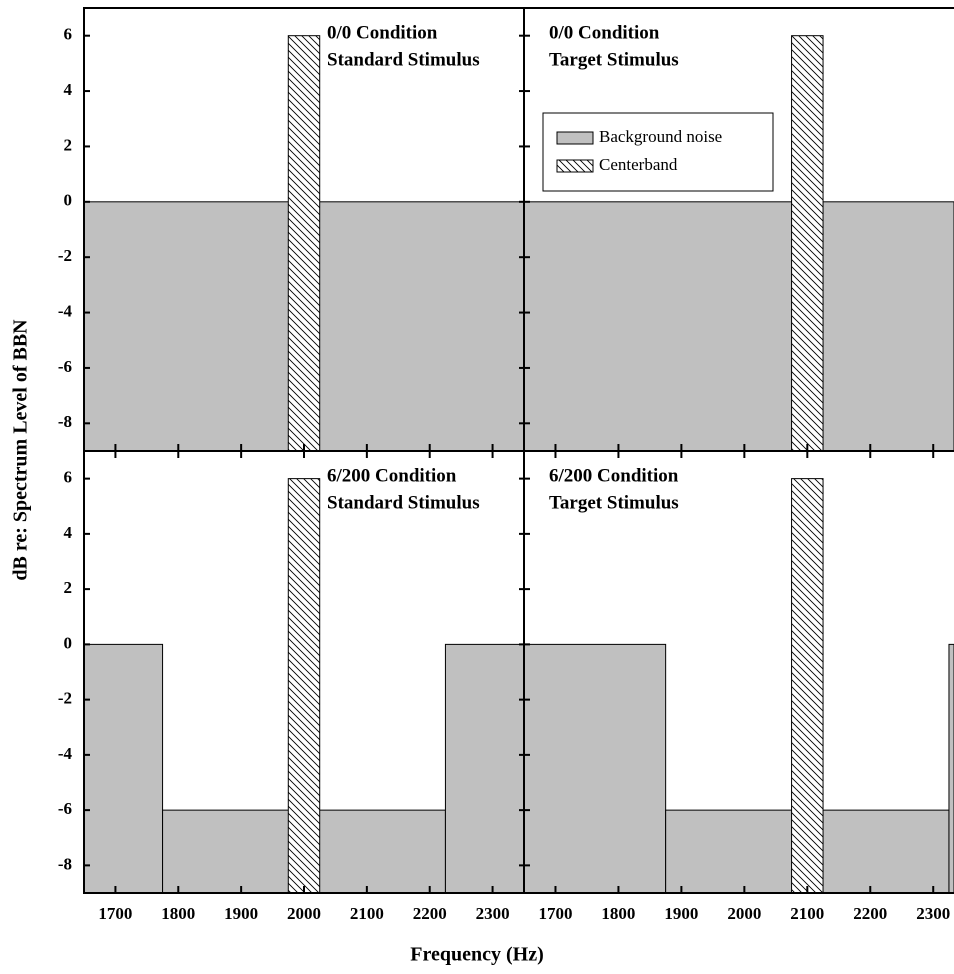 The width and height of the screenshot is (954, 974). What do you see at coordinates (660, 136) in the screenshot?
I see `legend-label: Background noise` at bounding box center [660, 136].